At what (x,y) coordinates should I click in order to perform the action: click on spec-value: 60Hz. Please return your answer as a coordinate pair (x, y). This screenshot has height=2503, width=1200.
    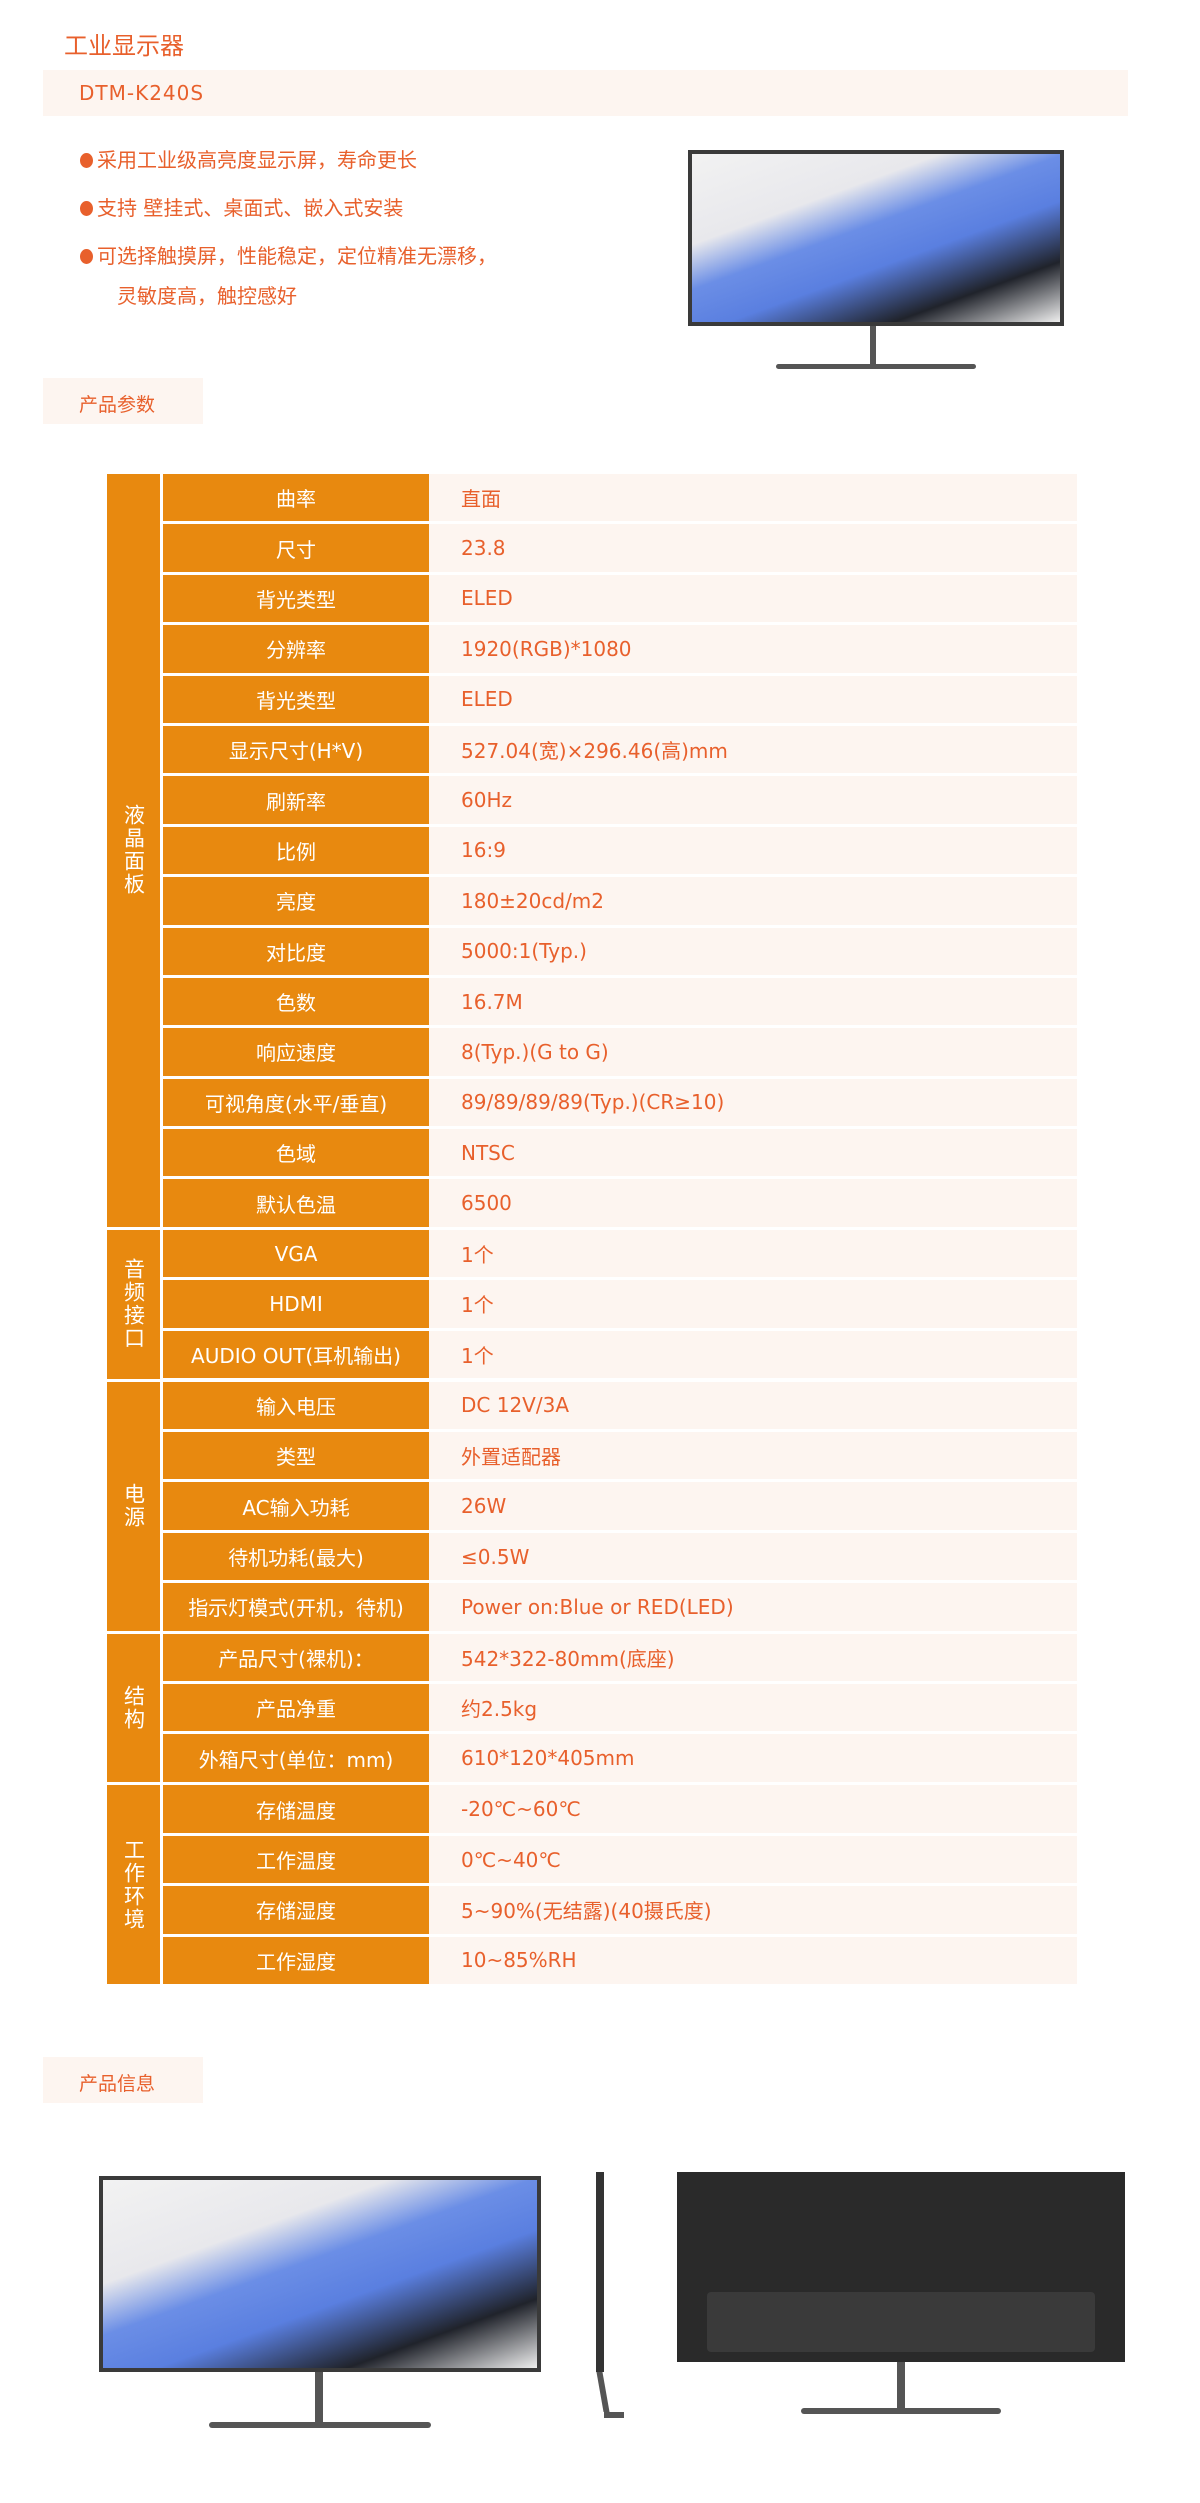
    Looking at the image, I should click on (753, 800).